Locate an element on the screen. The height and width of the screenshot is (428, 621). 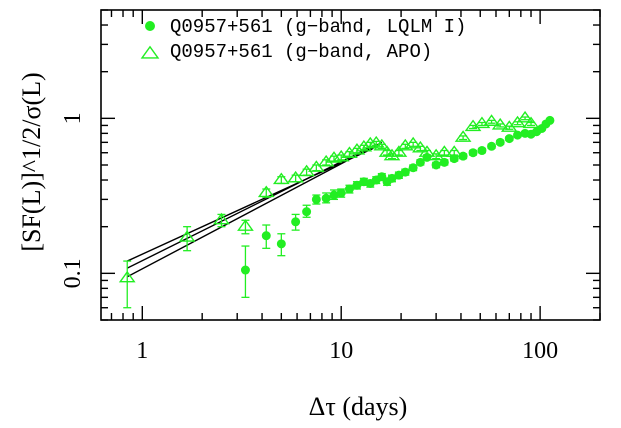
legend-triangle-marker is located at coordinates (150, 52).